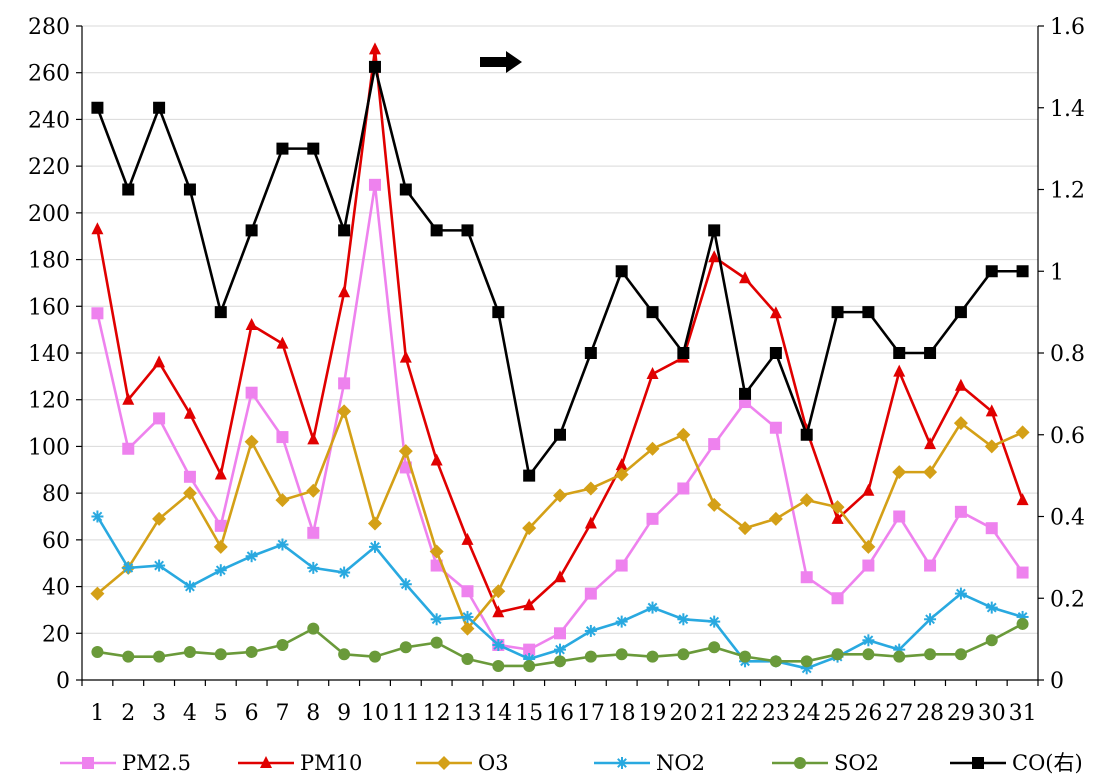  Describe the element at coordinates (313, 713) in the screenshot. I see `x-tick-label: 8` at that location.